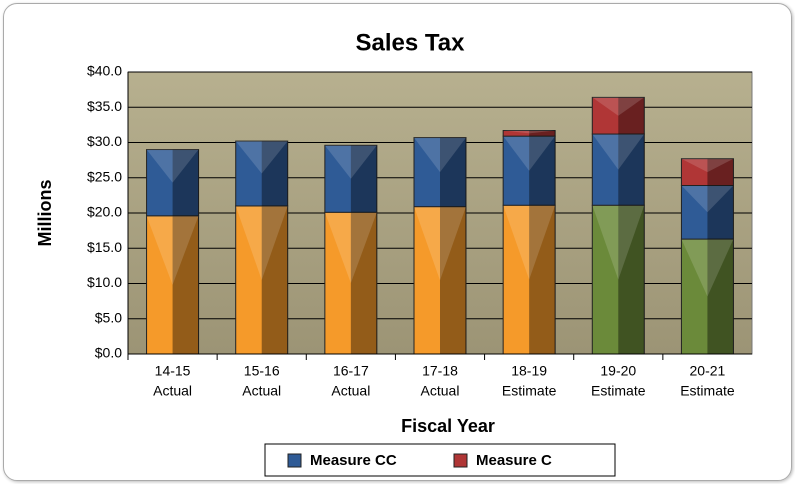  What do you see at coordinates (108, 317) in the screenshot?
I see `y-tick-label: $5.0` at bounding box center [108, 317].